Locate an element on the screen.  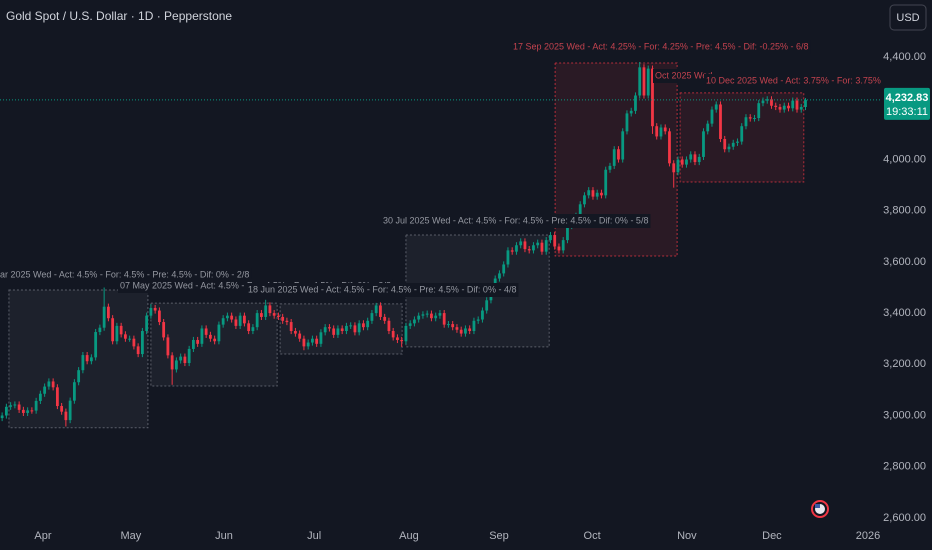
flag-canton is located at coordinates (817, 506).